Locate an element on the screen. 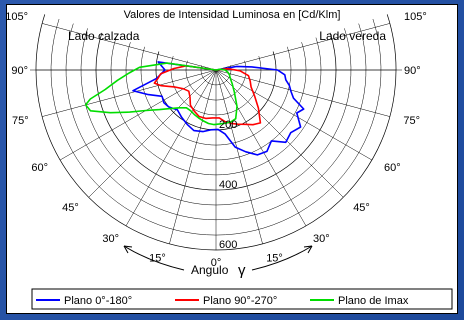 Image resolution: width=464 pixels, height=320 pixels. radial-tick-label: 200 is located at coordinates (228, 125).